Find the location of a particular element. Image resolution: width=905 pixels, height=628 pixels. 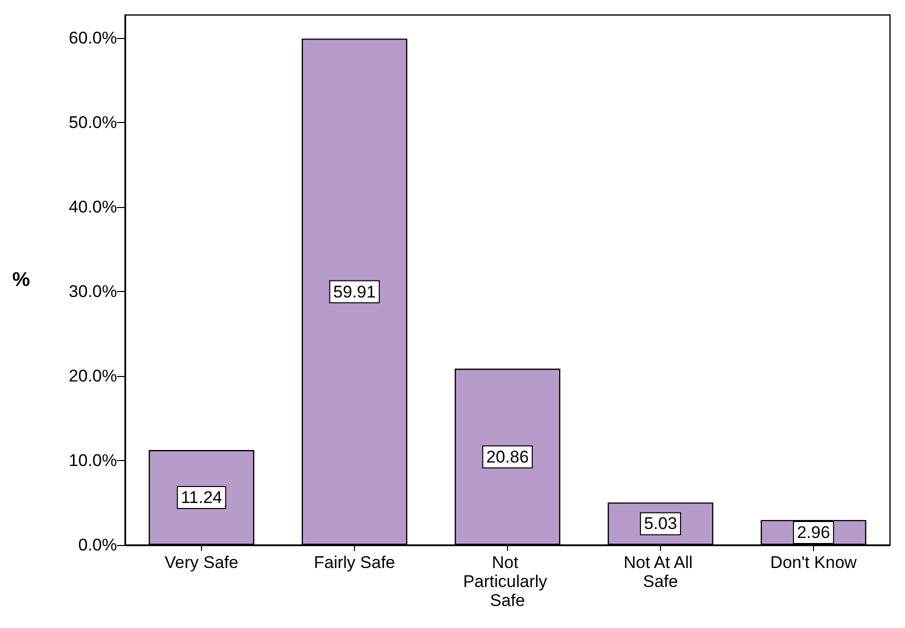

y-axis-title: % is located at coordinates (21, 280).